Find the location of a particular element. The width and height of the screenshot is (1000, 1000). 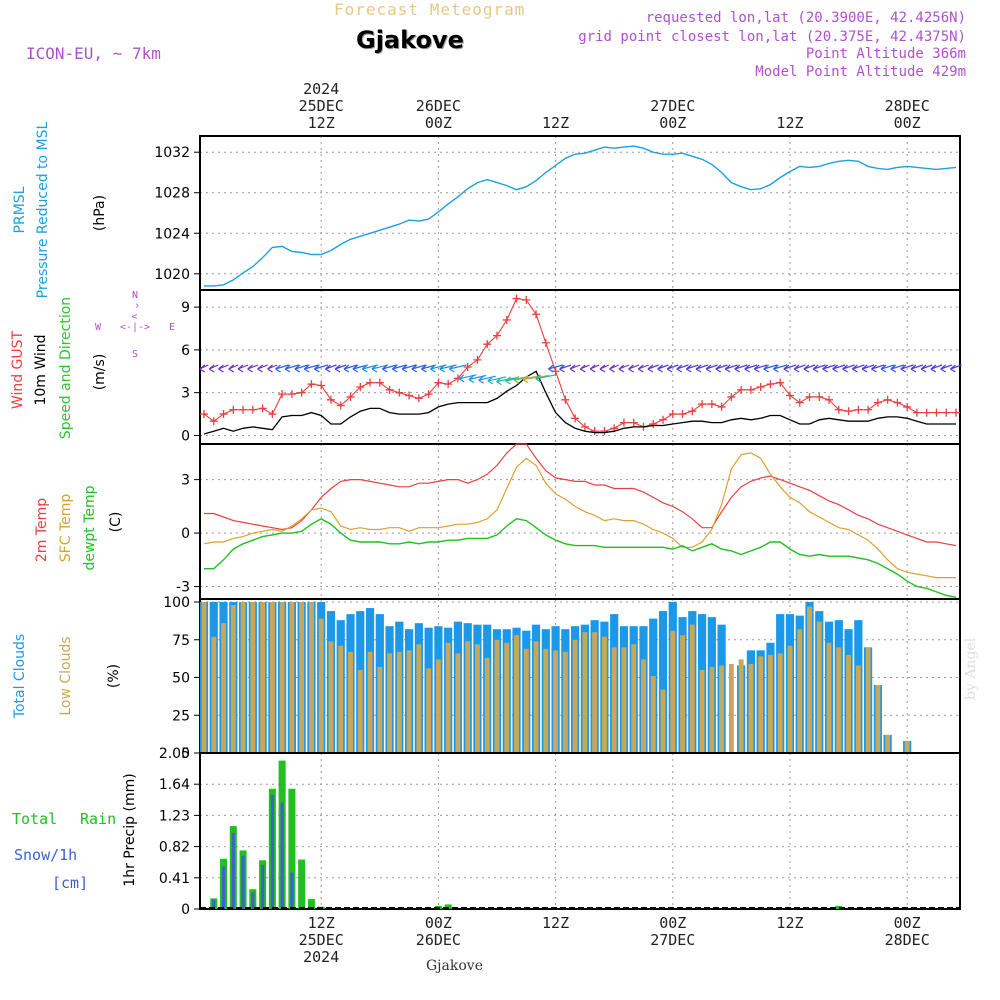

compass-vertical-arrow: ^ v is located at coordinates (134, 311).